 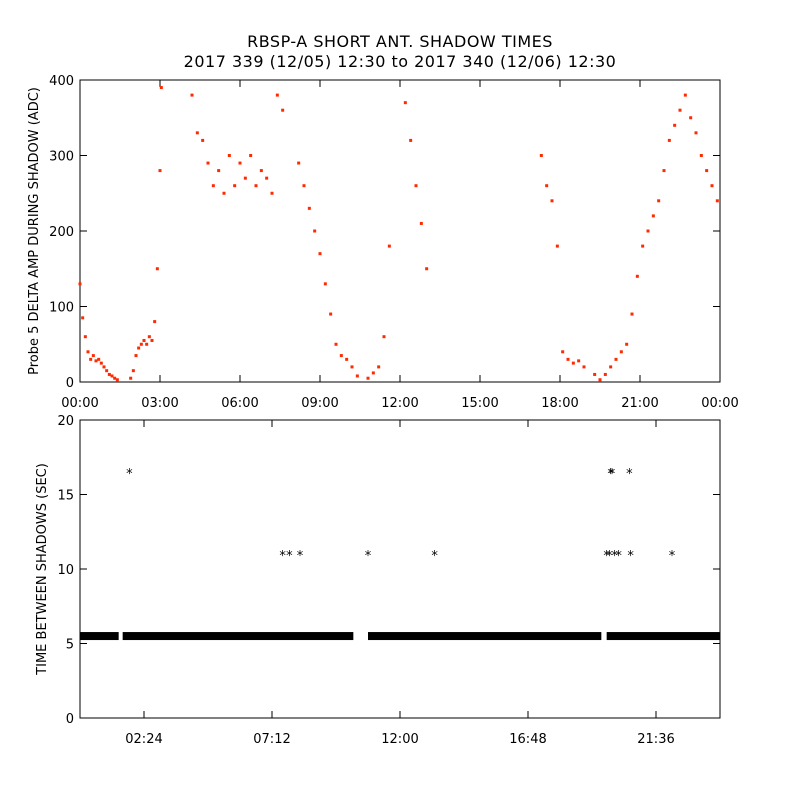 What do you see at coordinates (65, 570) in the screenshot?
I see `bottom-ytick-label: 10` at bounding box center [65, 570].